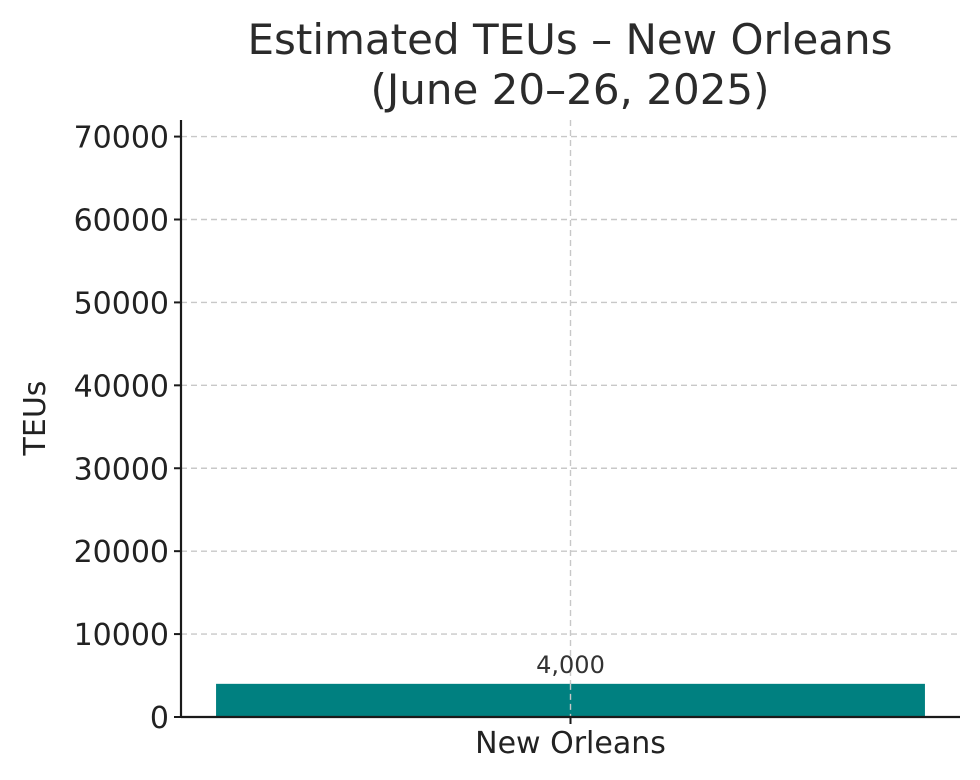 The image size is (980, 780). Describe the element at coordinates (570, 665) in the screenshot. I see `bar-value-label: 4,000` at that location.